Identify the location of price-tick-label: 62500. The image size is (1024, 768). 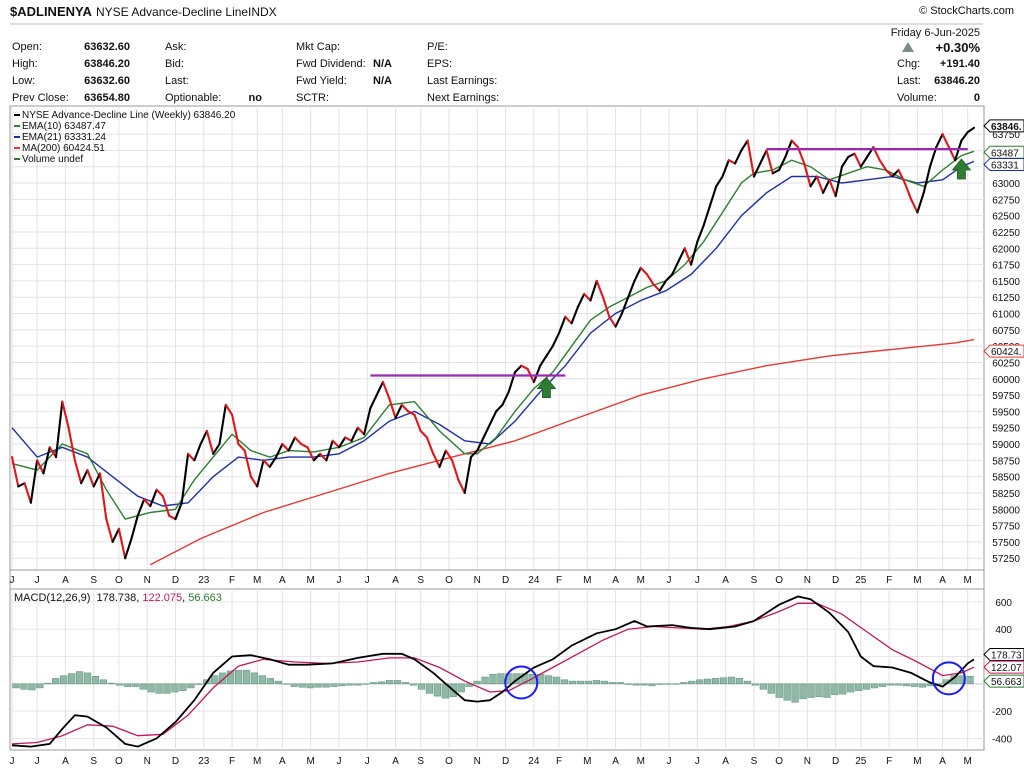
(1006, 217).